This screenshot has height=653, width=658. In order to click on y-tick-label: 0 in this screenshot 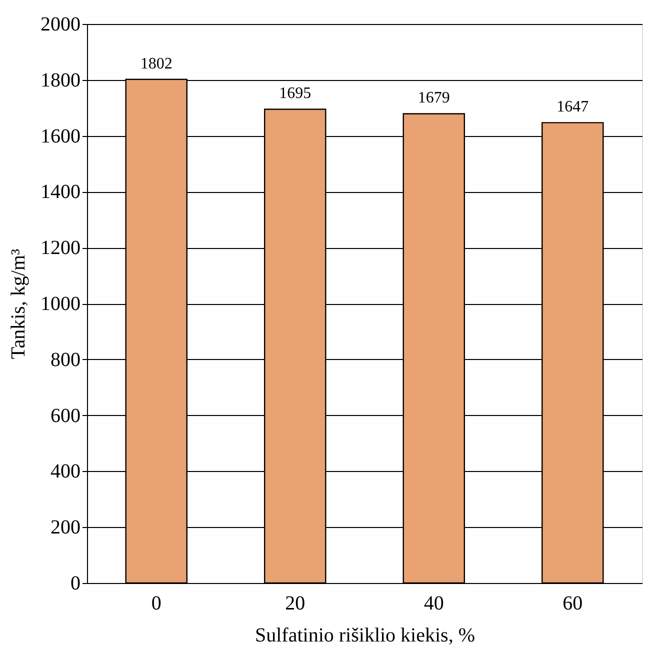, I will do `click(75, 583)`.